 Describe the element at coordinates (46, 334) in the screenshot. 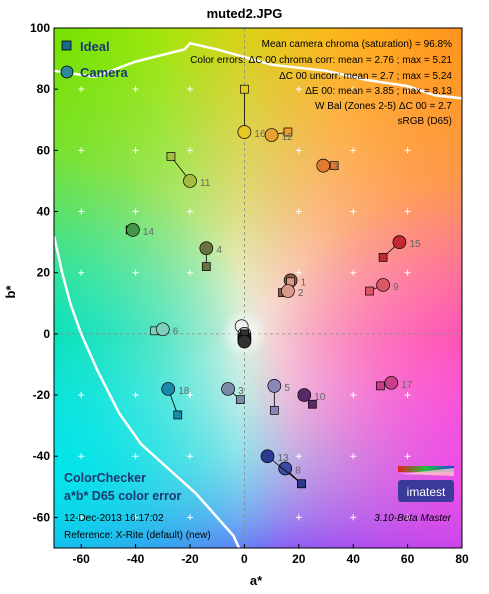

I see `y-tick-label: 0` at that location.